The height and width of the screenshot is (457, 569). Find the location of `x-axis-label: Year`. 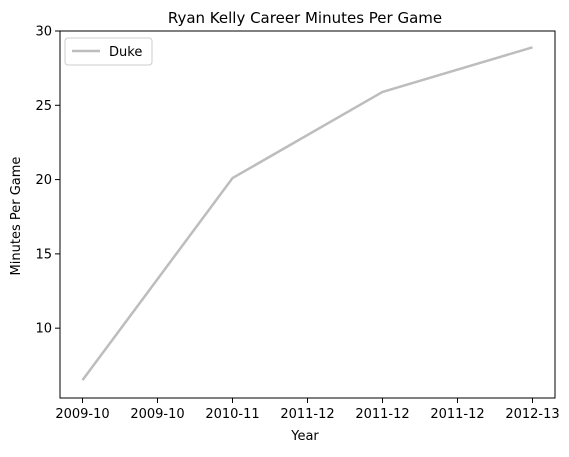

x-axis-label: Year is located at coordinates (304, 436).